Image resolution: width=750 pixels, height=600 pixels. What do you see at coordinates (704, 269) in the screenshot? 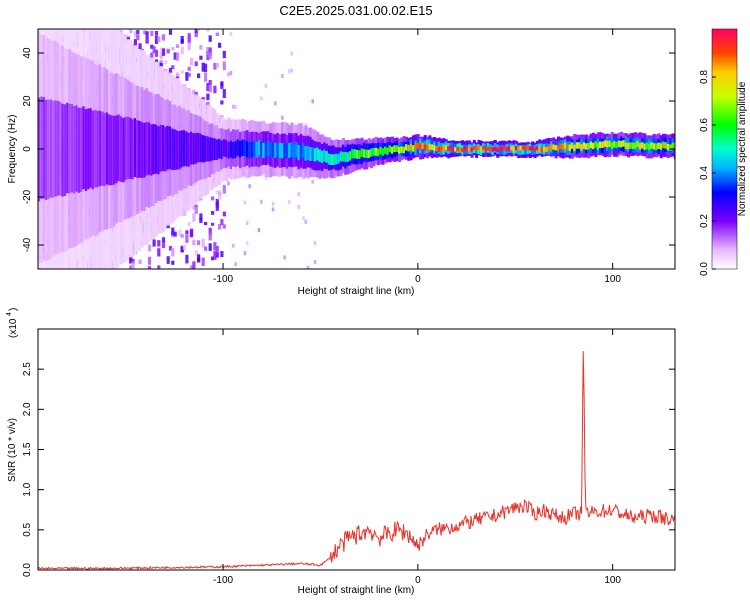
I see `colorbar-tick-label: 0.0` at bounding box center [704, 269].